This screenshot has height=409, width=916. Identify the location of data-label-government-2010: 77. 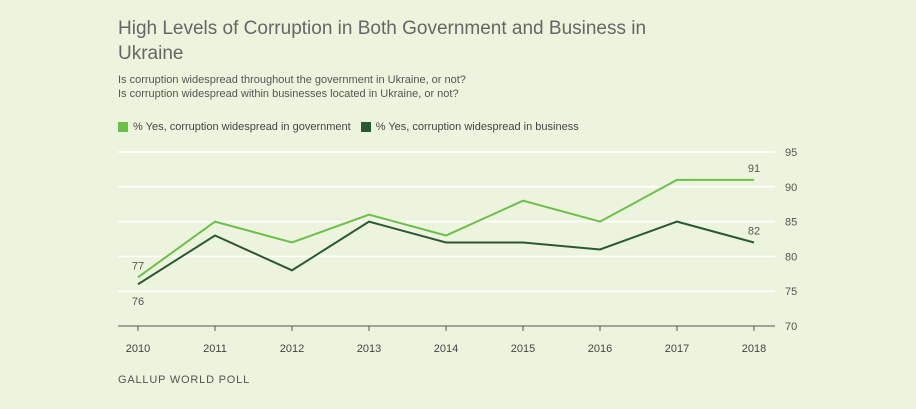
(138, 266).